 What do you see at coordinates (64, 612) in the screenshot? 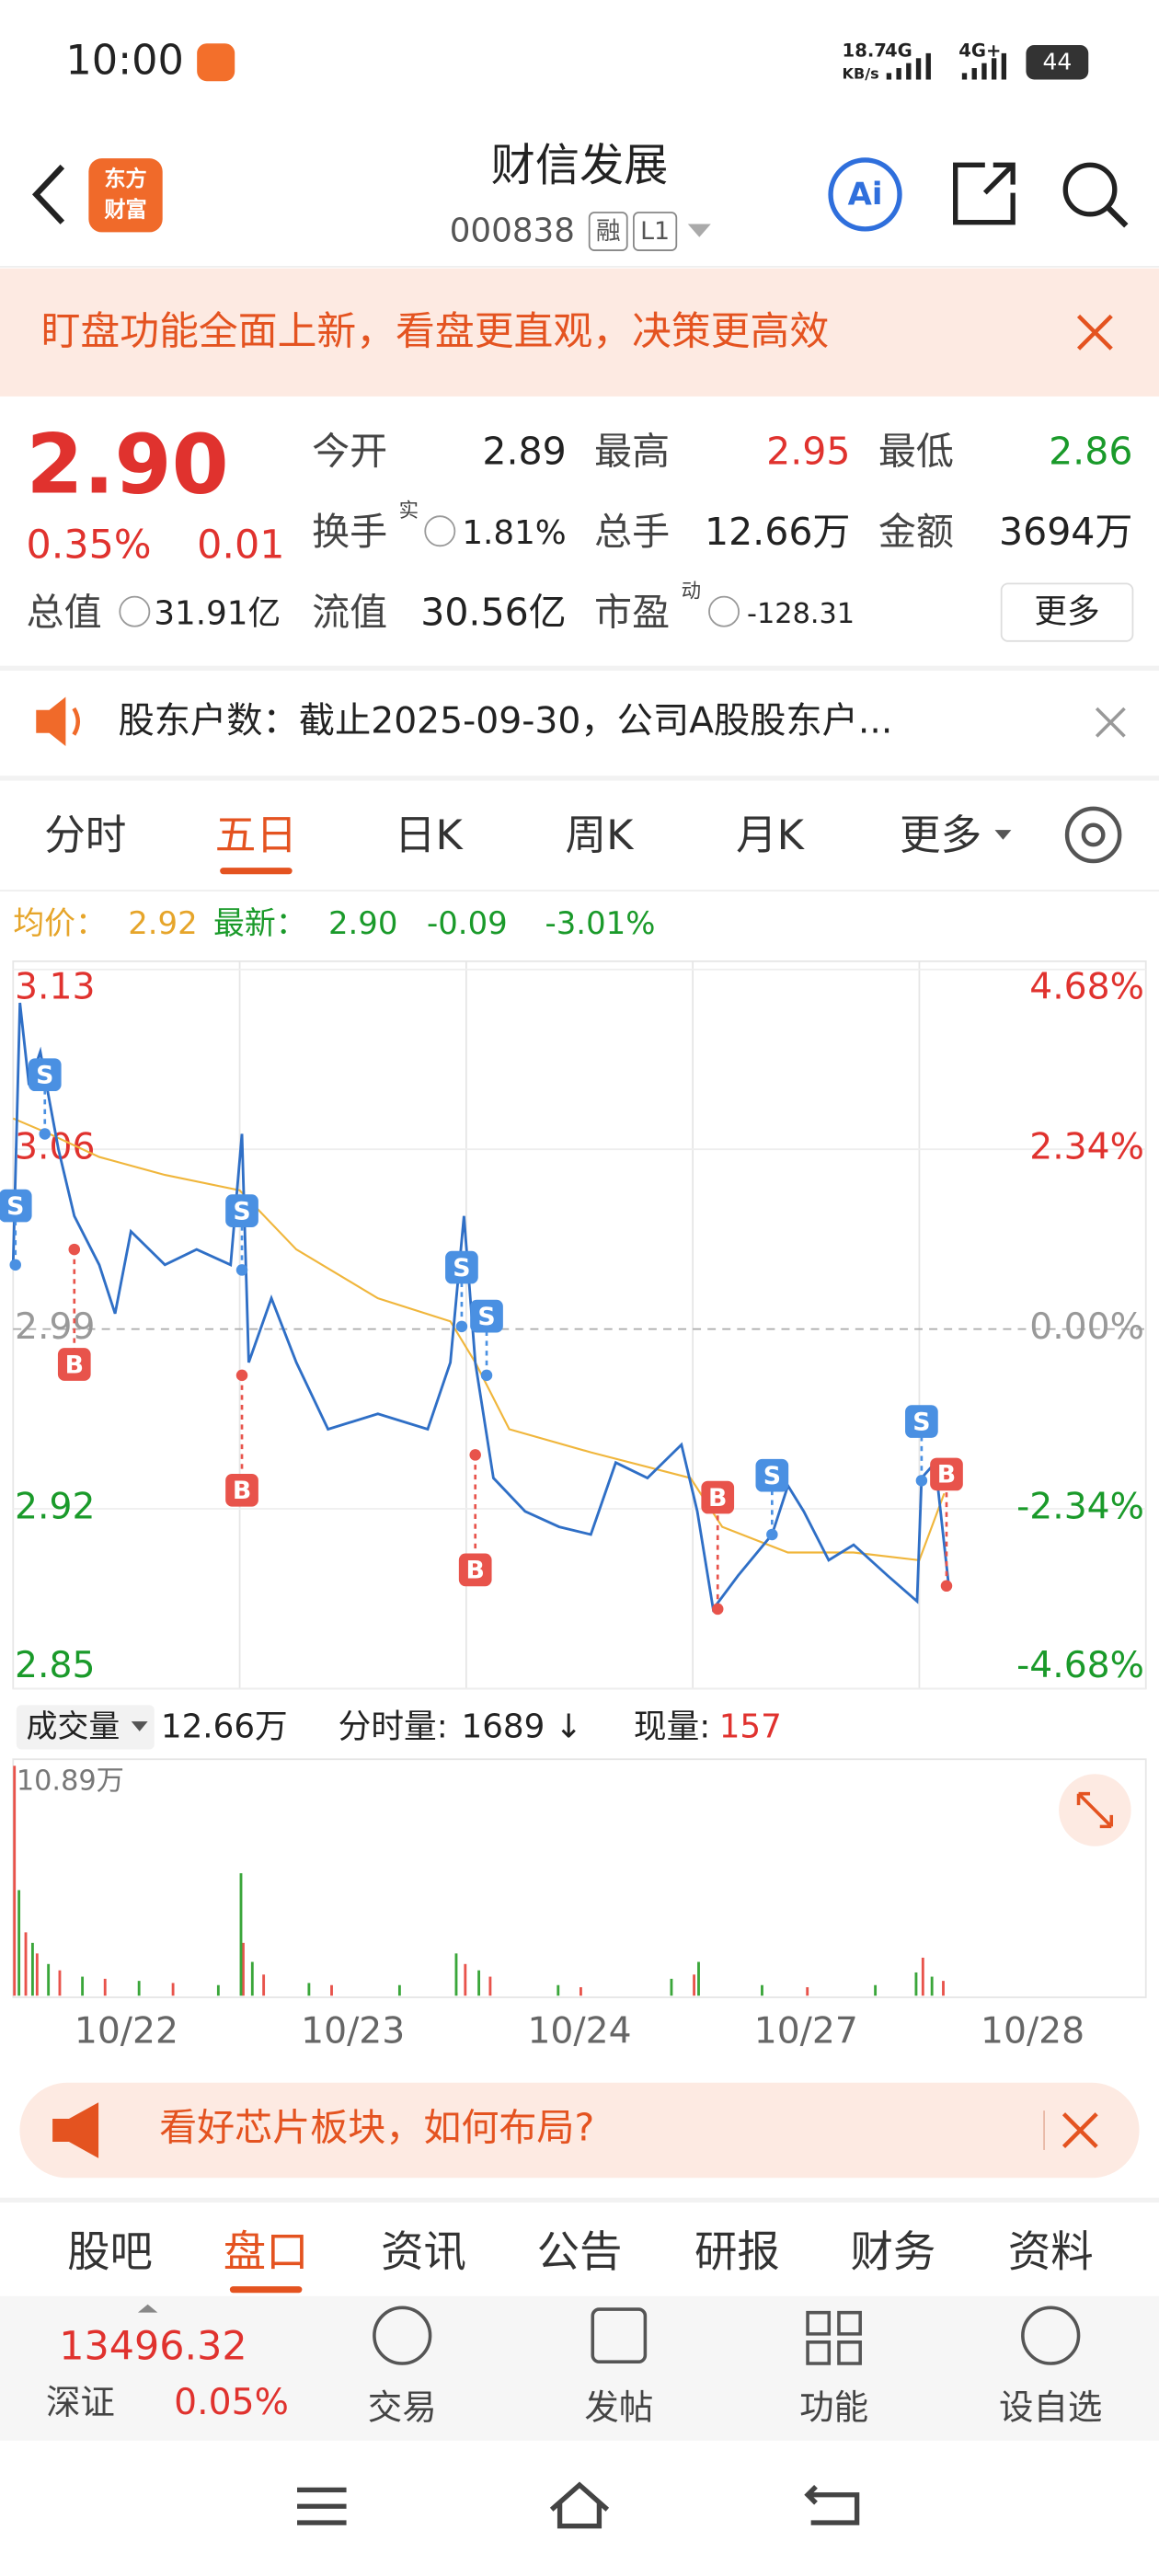
I see `stat-label: 总值` at bounding box center [64, 612].